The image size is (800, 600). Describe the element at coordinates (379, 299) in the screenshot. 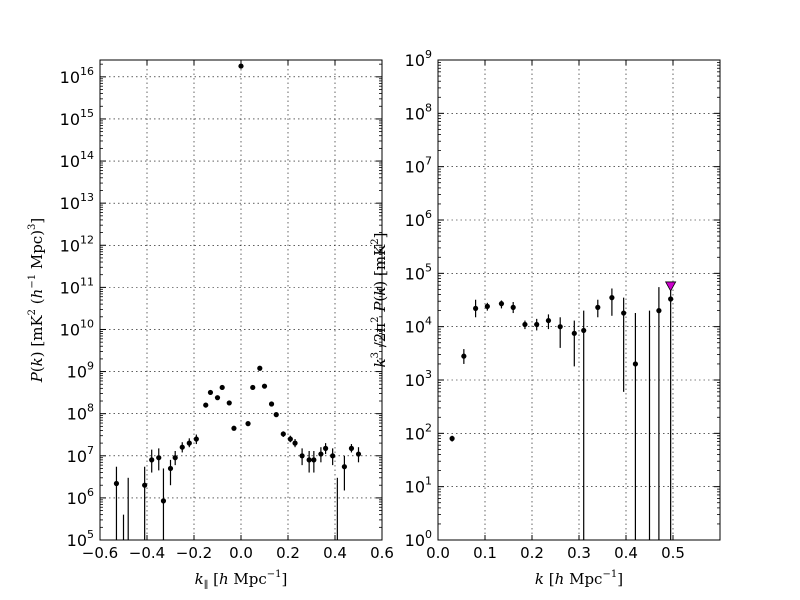

I see `right-y-axis-label: k3 /2π2 P(k) [mK2]` at that location.